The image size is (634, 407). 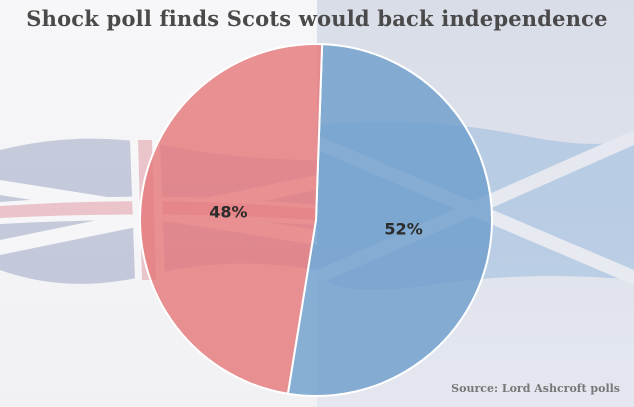 I want to click on source-annotation: Source: Lord Ashcroft polls, so click(x=535, y=388).